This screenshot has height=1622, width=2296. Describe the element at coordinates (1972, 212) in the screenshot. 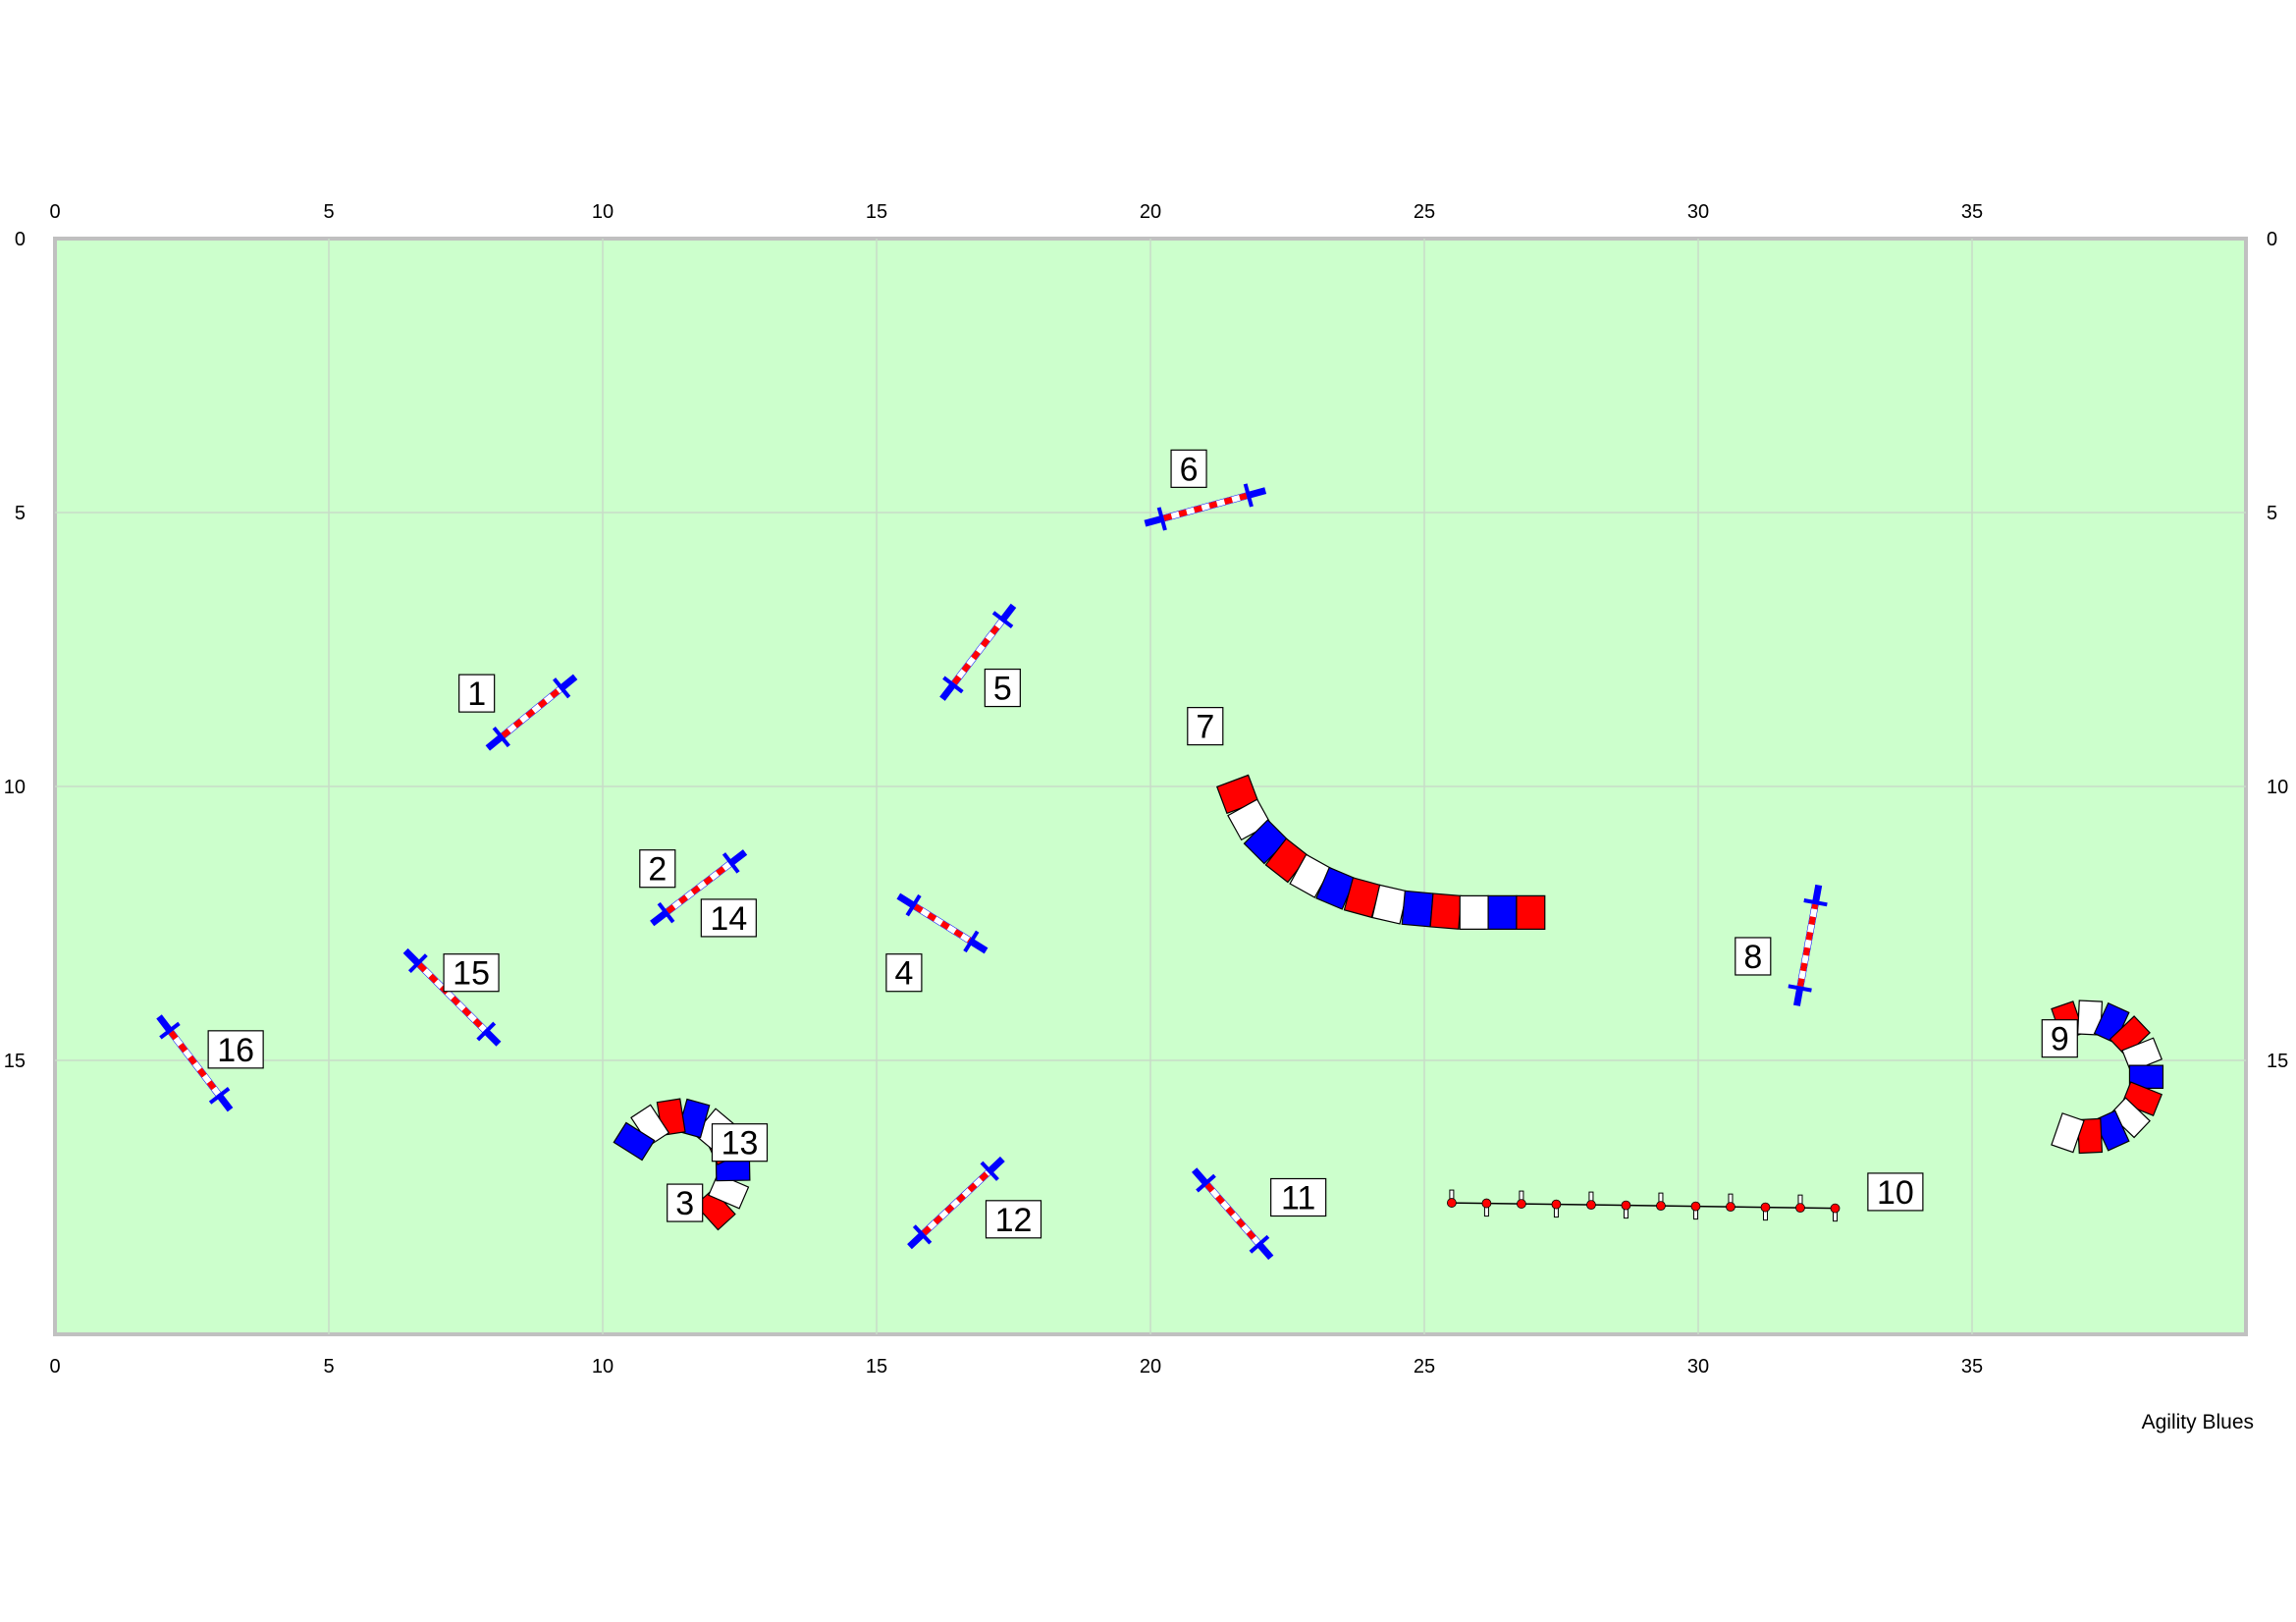

I see `x-tick-label-top: 35` at that location.